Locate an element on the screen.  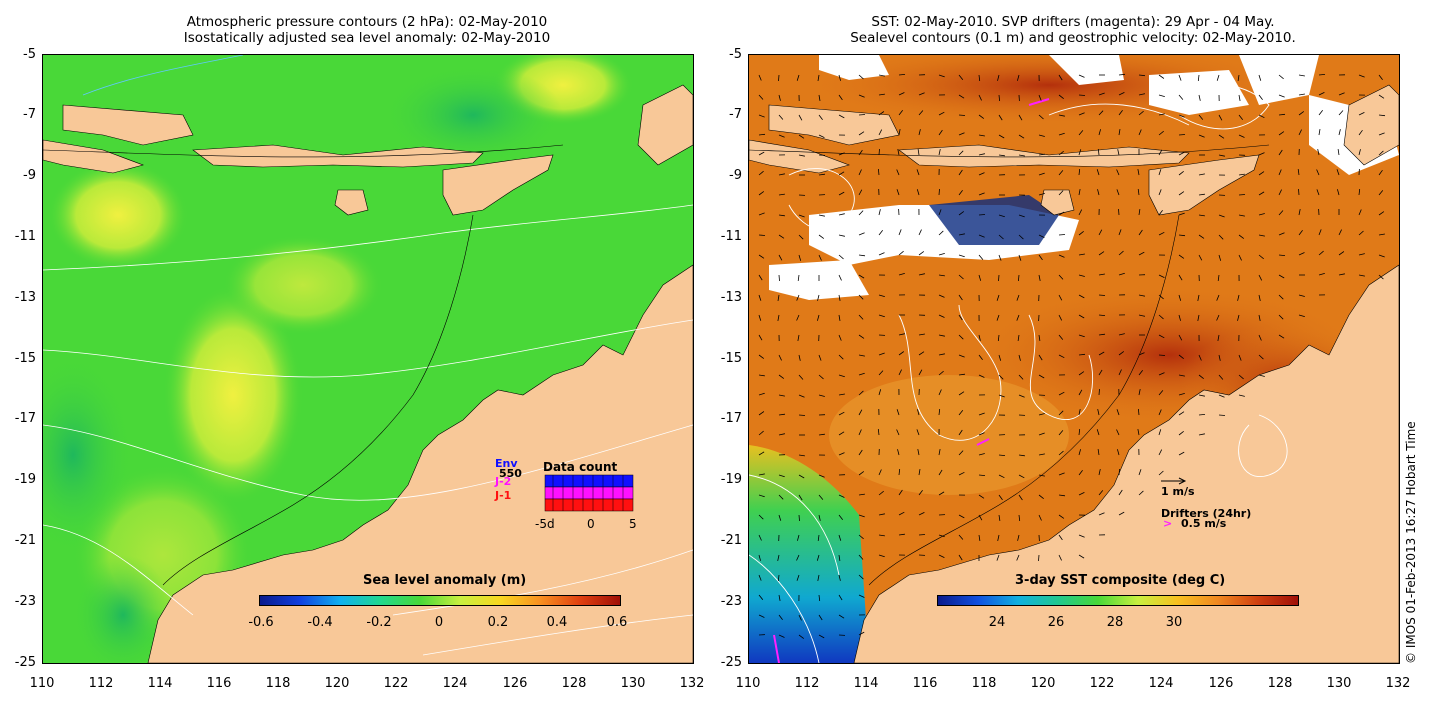
x-tick: 122 is located at coordinates (396, 683).